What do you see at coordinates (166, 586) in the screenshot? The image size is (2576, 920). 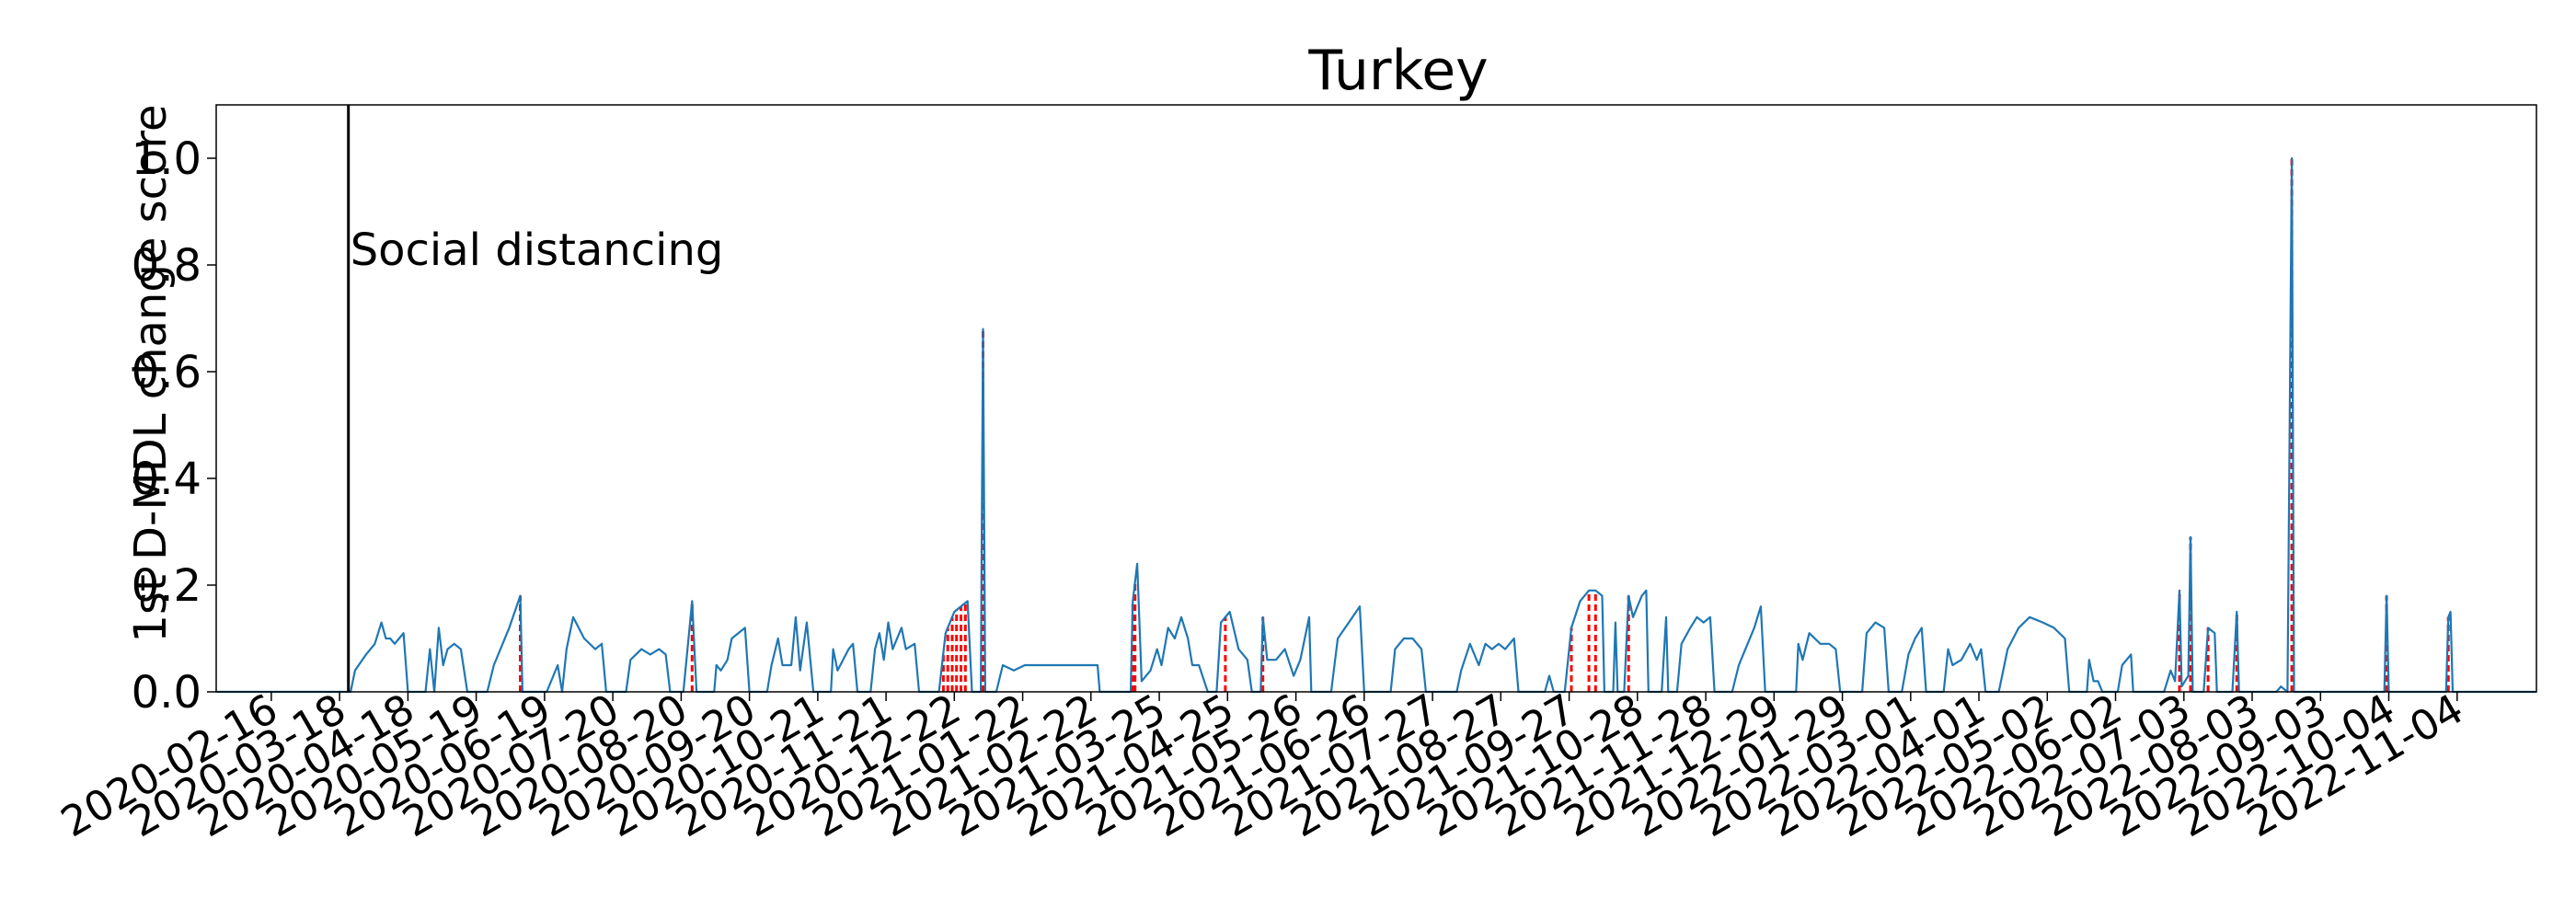 I see `y-tick-label: 0.2` at bounding box center [166, 586].